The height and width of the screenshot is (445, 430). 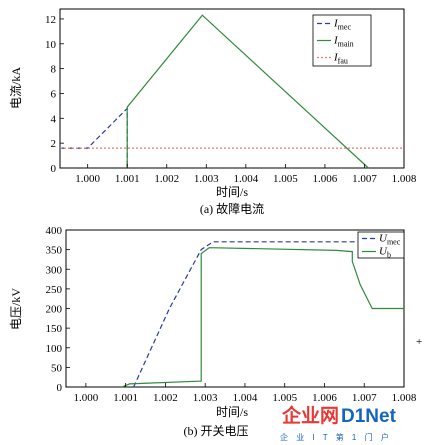 I want to click on watermark-tagline: 企 业 I T 第 1 门 户, so click(x=336, y=437).